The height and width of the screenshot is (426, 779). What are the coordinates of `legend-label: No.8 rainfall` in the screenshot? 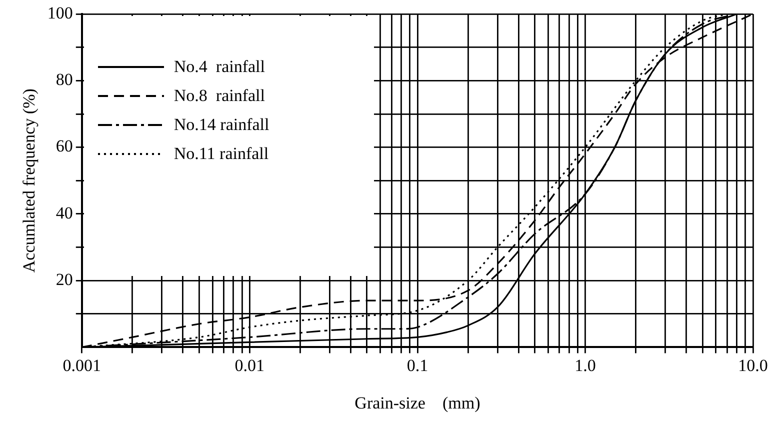 It's located at (219, 96).